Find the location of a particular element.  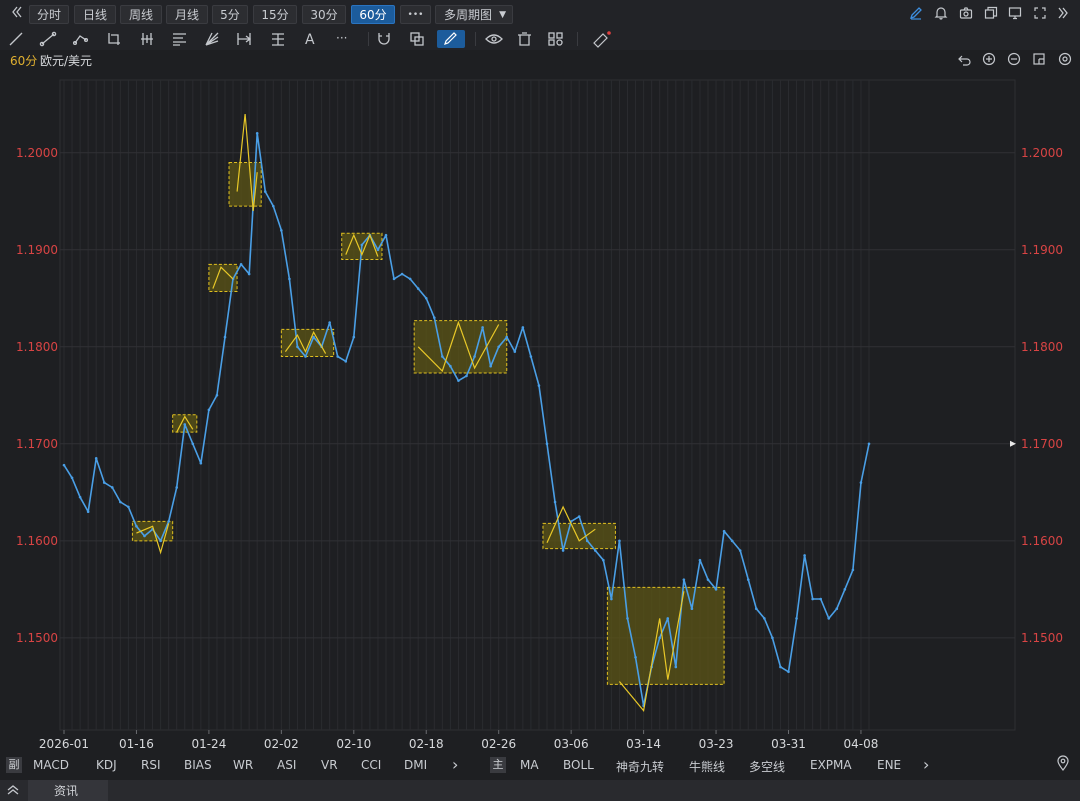

period-tab-30min: 30分 is located at coordinates (324, 14).